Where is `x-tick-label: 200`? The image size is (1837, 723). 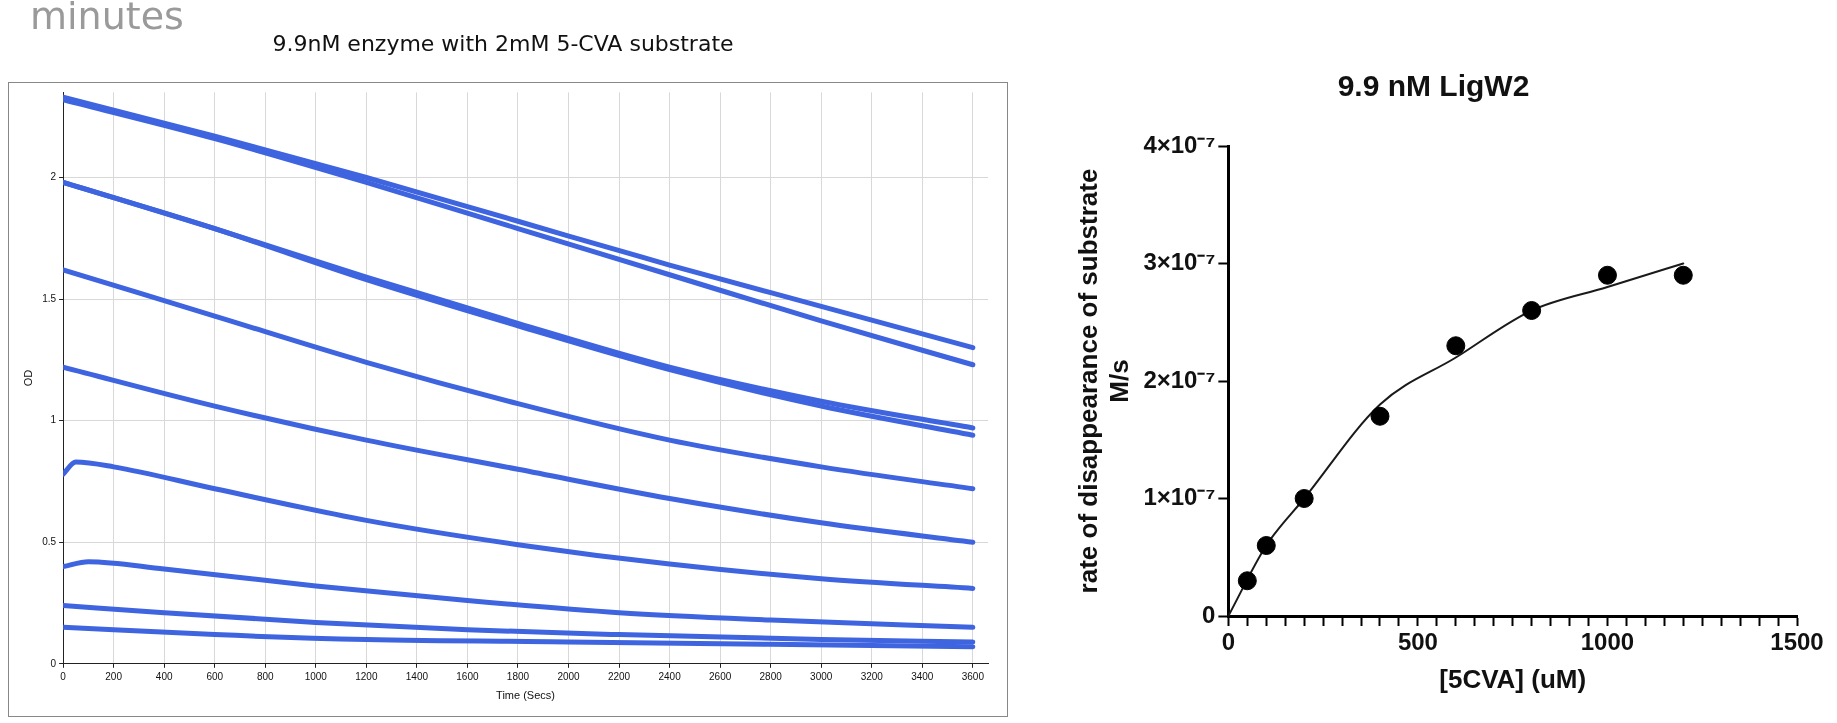
x-tick-label: 200 is located at coordinates (114, 676).